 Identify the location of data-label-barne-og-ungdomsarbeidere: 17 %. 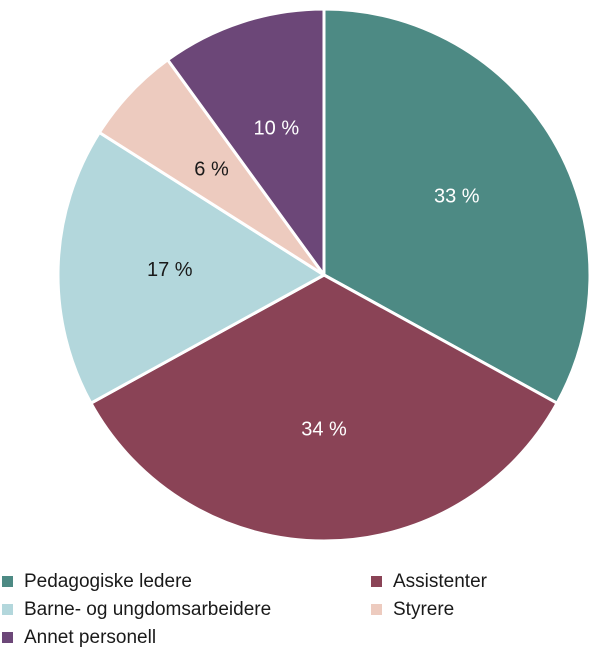
(170, 270).